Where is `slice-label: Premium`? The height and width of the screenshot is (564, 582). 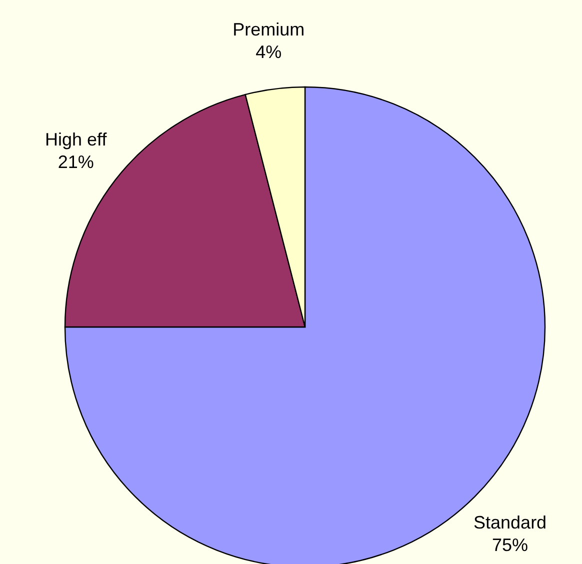
slice-label: Premium is located at coordinates (268, 30).